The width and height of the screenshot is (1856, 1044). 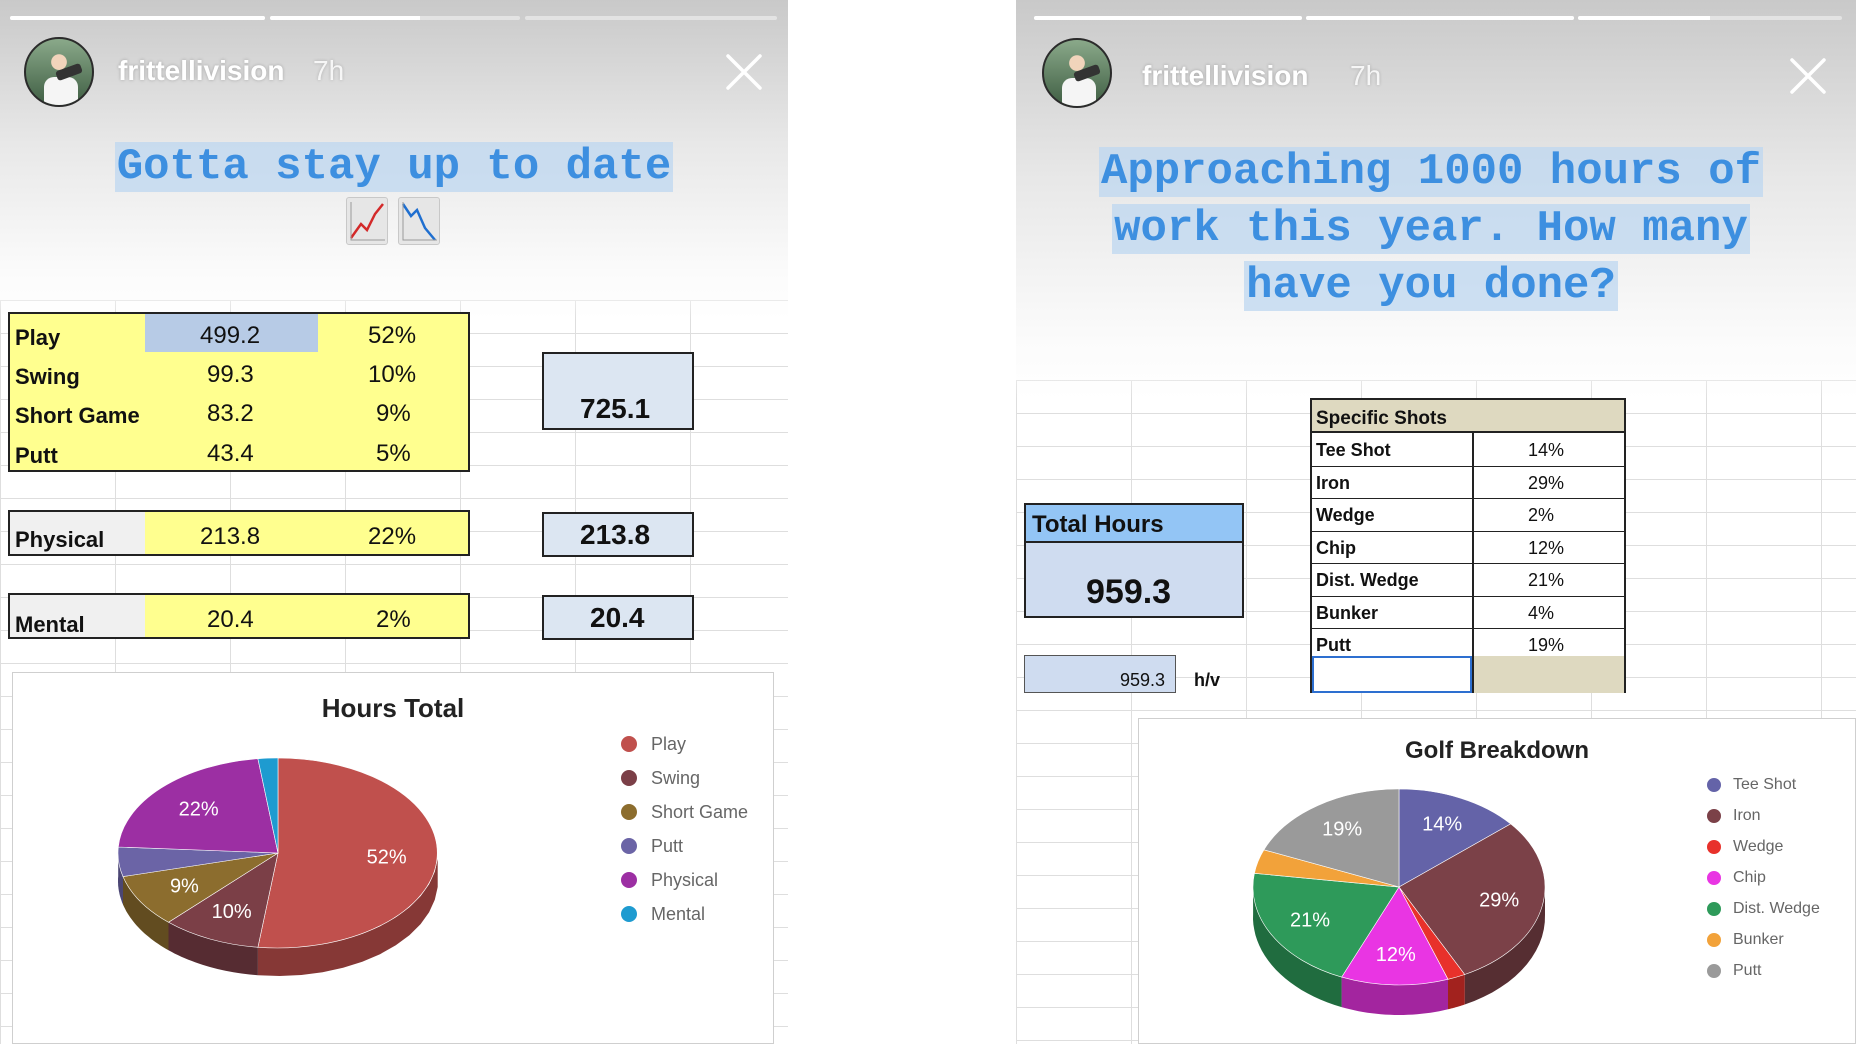 What do you see at coordinates (1381, 418) in the screenshot?
I see `table-header: Specific Shots` at bounding box center [1381, 418].